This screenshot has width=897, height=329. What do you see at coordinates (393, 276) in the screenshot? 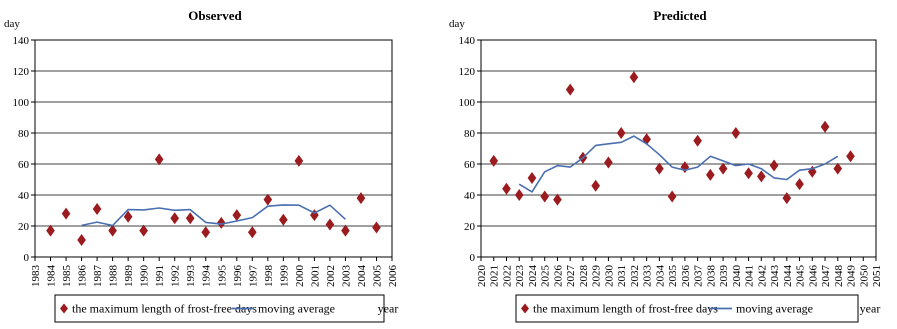
I see `x-tick-label: 2006` at bounding box center [393, 276].